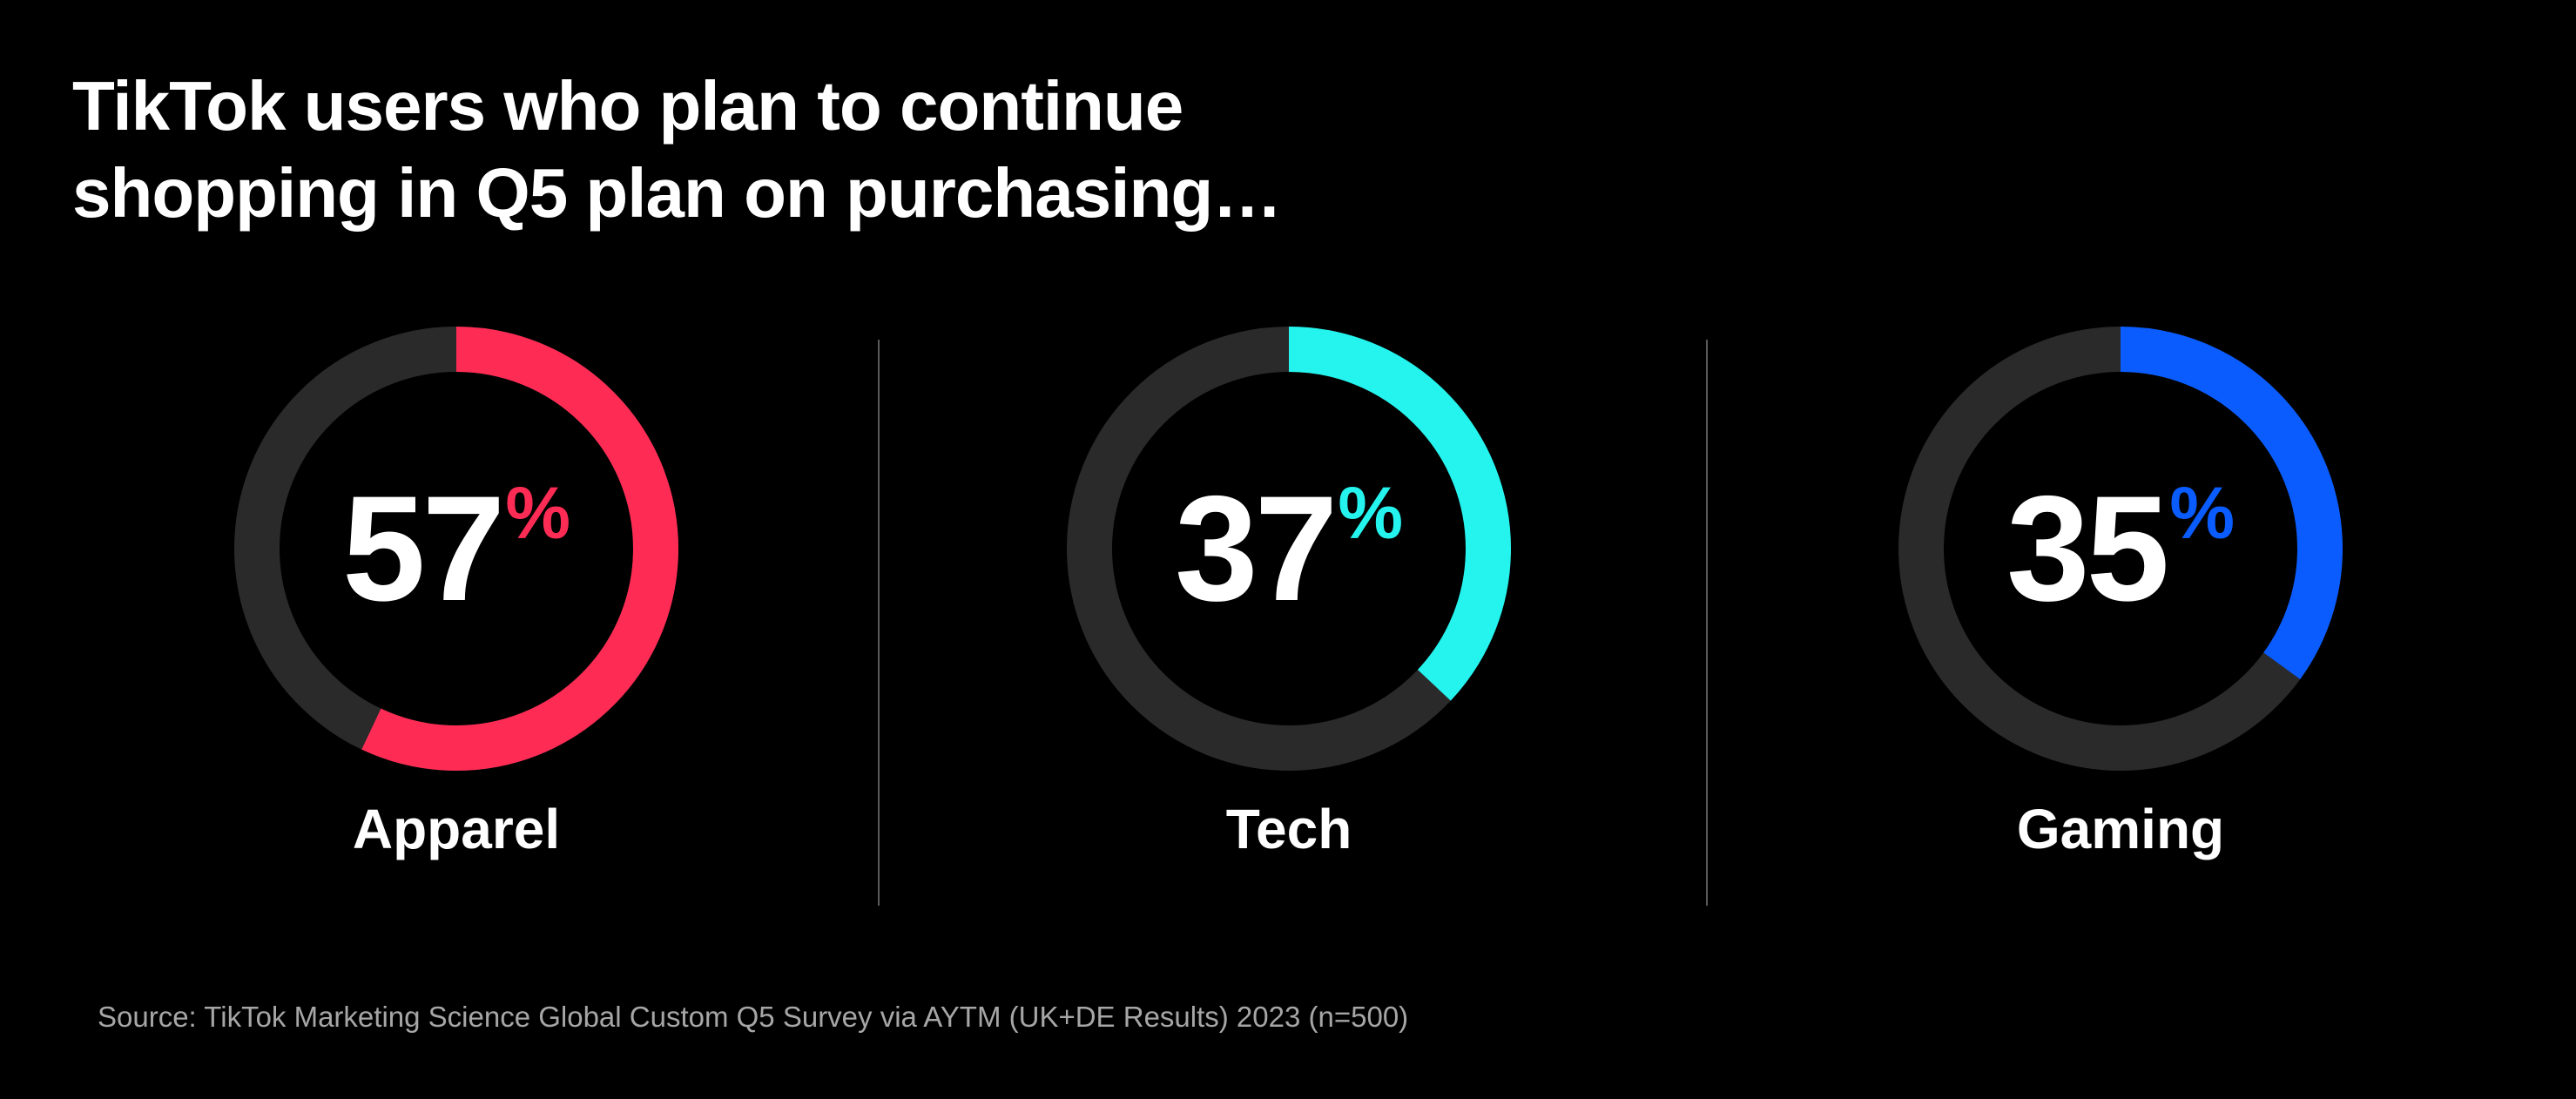 The height and width of the screenshot is (1099, 2576). I want to click on donut-arc-gaming, so click(2120, 549).